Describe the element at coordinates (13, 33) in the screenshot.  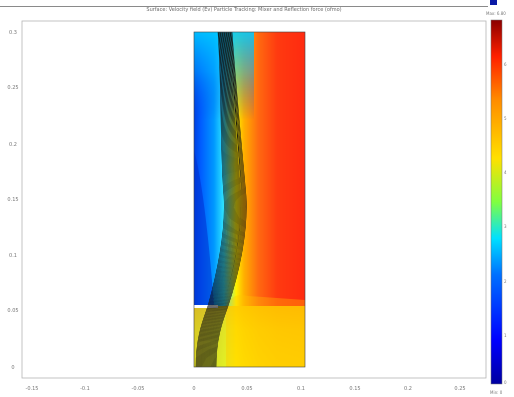
I see `y-tick-label: 0.3` at that location.